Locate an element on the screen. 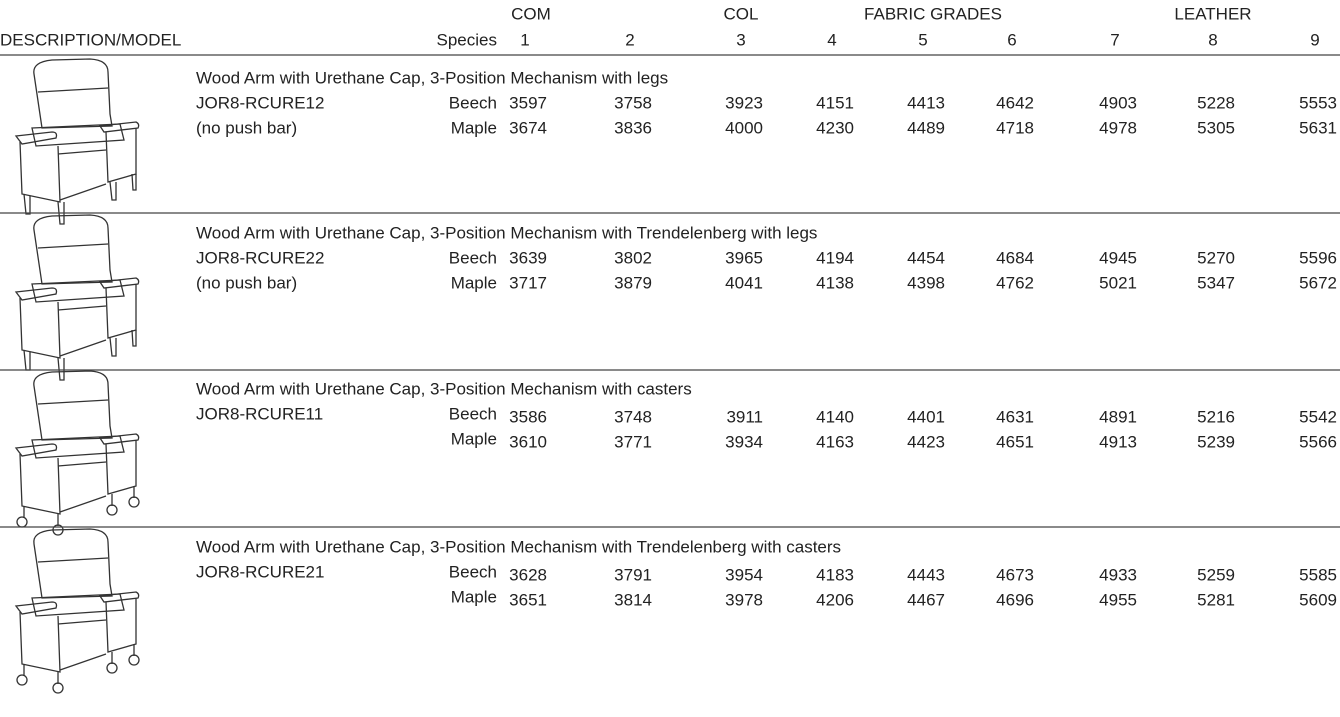 This screenshot has height=717, width=1340. price: 5270 is located at coordinates (1216, 257).